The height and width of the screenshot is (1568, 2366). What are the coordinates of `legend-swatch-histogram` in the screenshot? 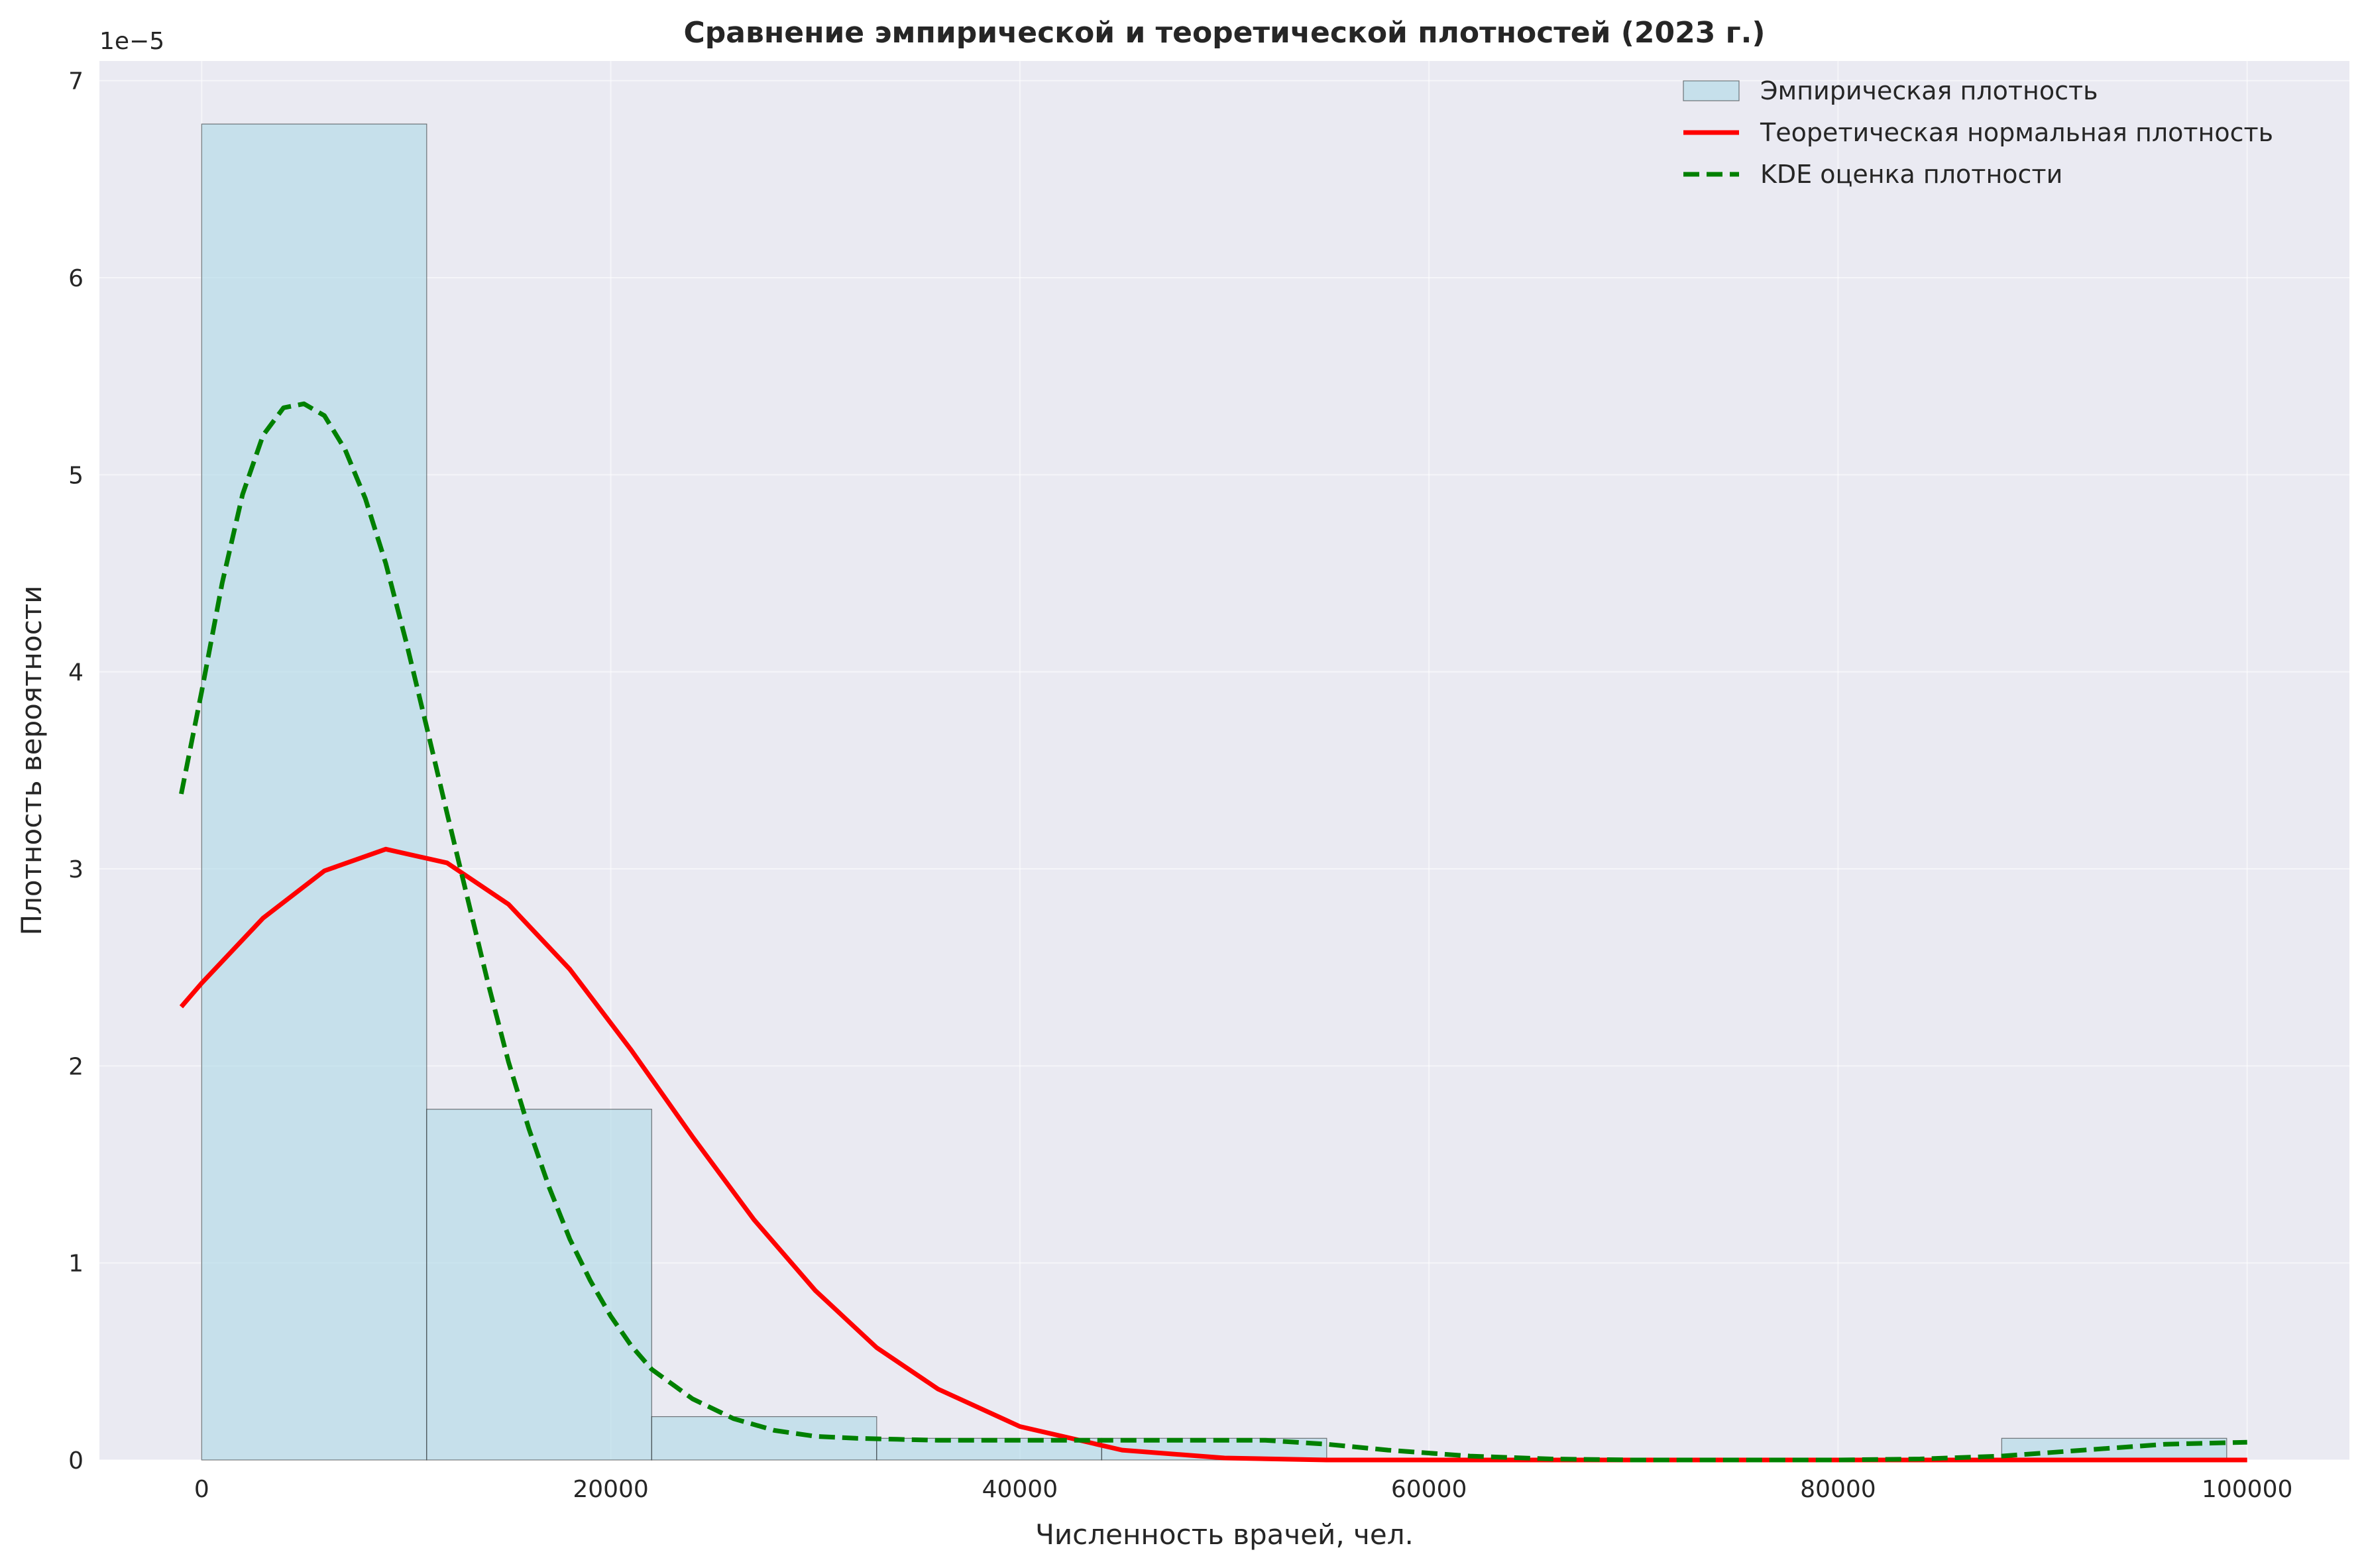 It's located at (1711, 91).